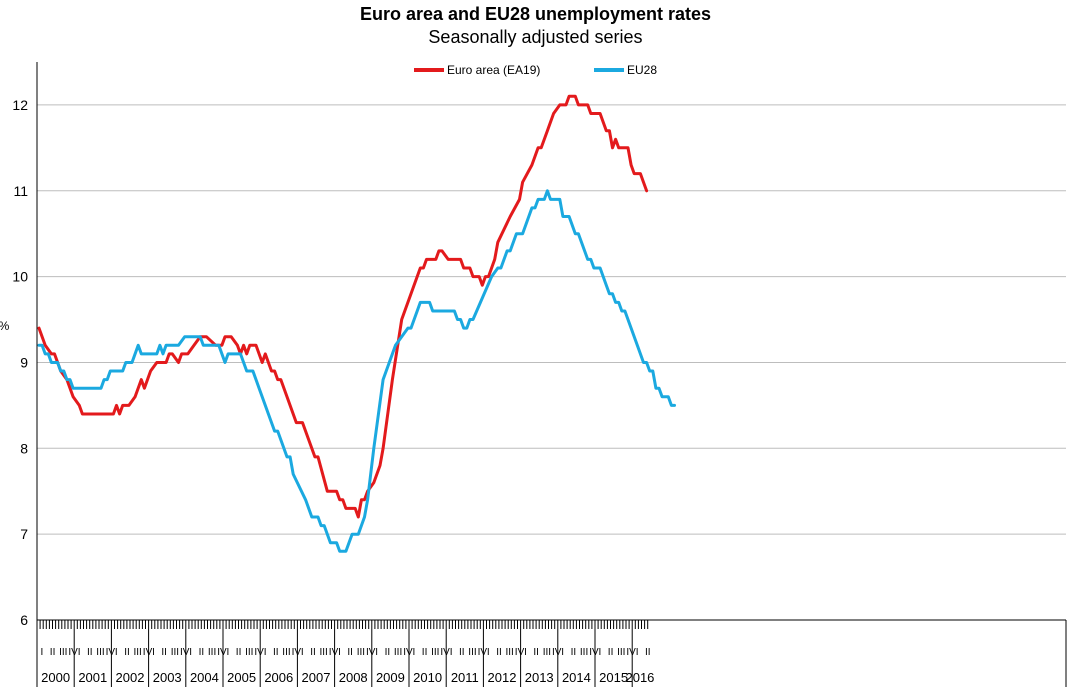 This screenshot has width=1071, height=693. What do you see at coordinates (502, 677) in the screenshot?
I see `x-year-label: 2012` at bounding box center [502, 677].